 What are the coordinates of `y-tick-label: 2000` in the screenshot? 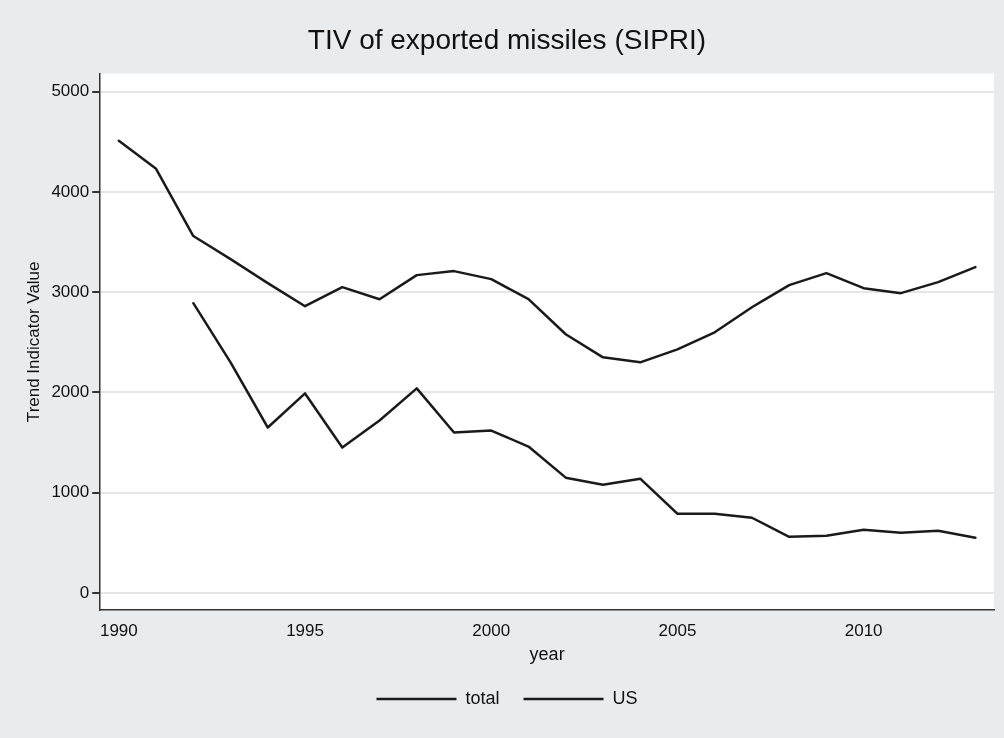 It's located at (70, 392).